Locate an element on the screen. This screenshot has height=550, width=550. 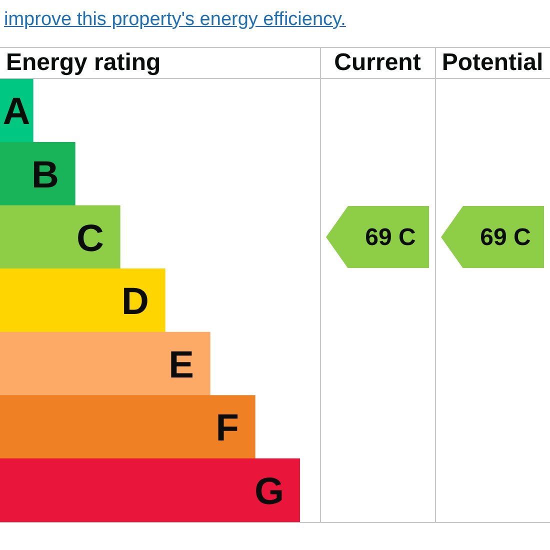
y-tick-label: F is located at coordinates (228, 429).